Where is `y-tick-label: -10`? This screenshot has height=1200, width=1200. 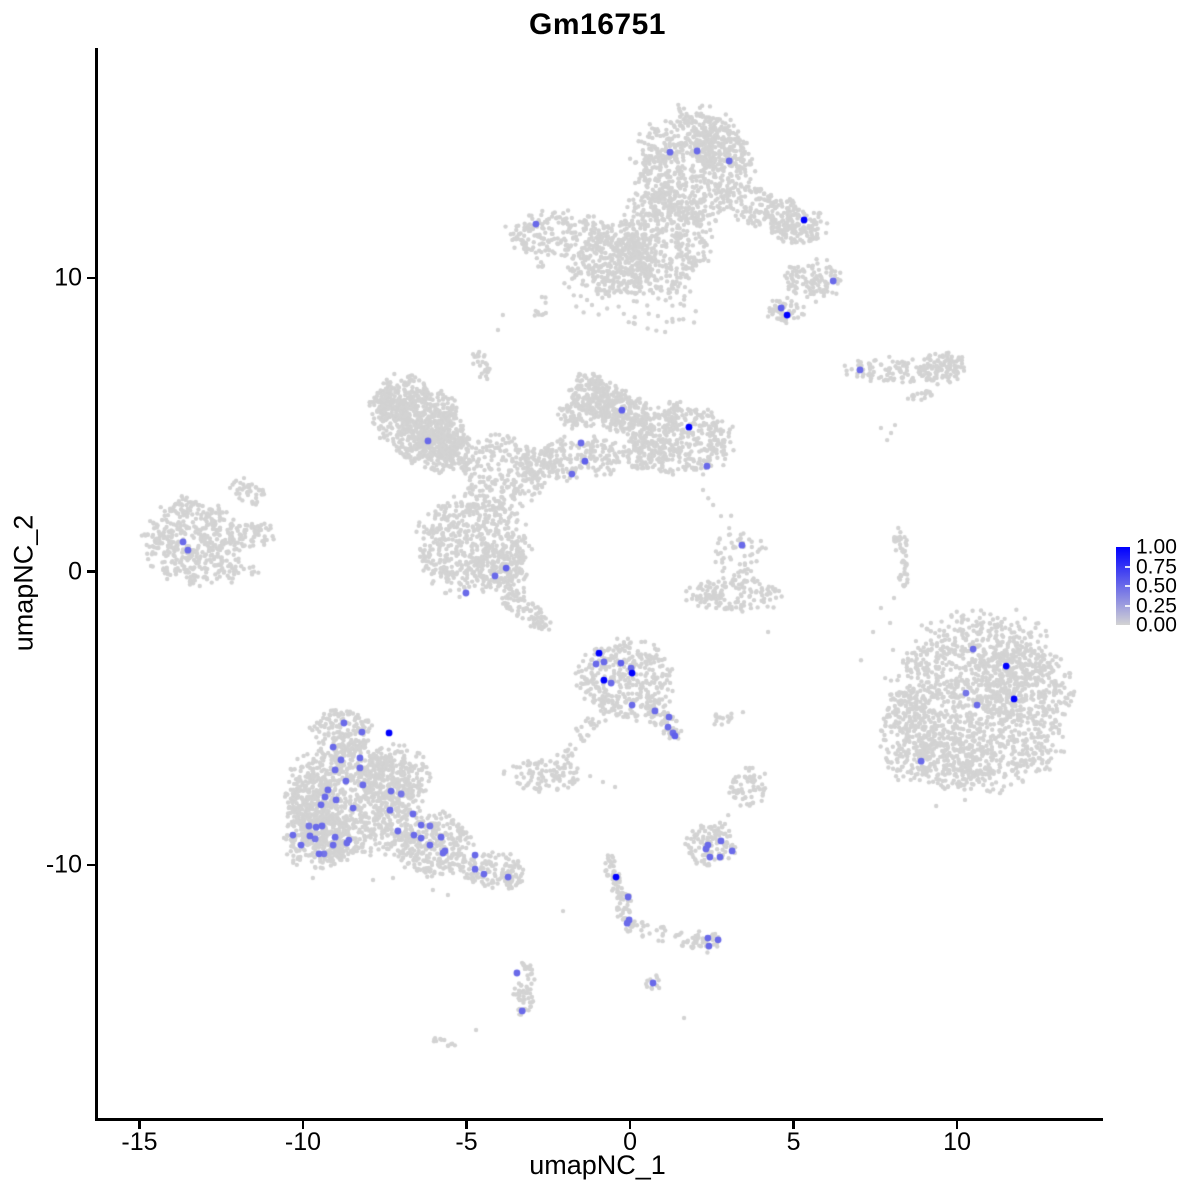
y-tick-label: -10 is located at coordinates (63, 864).